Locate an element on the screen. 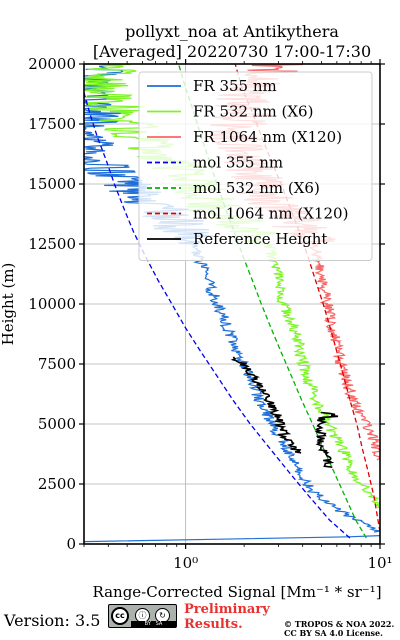  legend-label-mol1064: mol 1064 nm (X120) is located at coordinates (270, 214).